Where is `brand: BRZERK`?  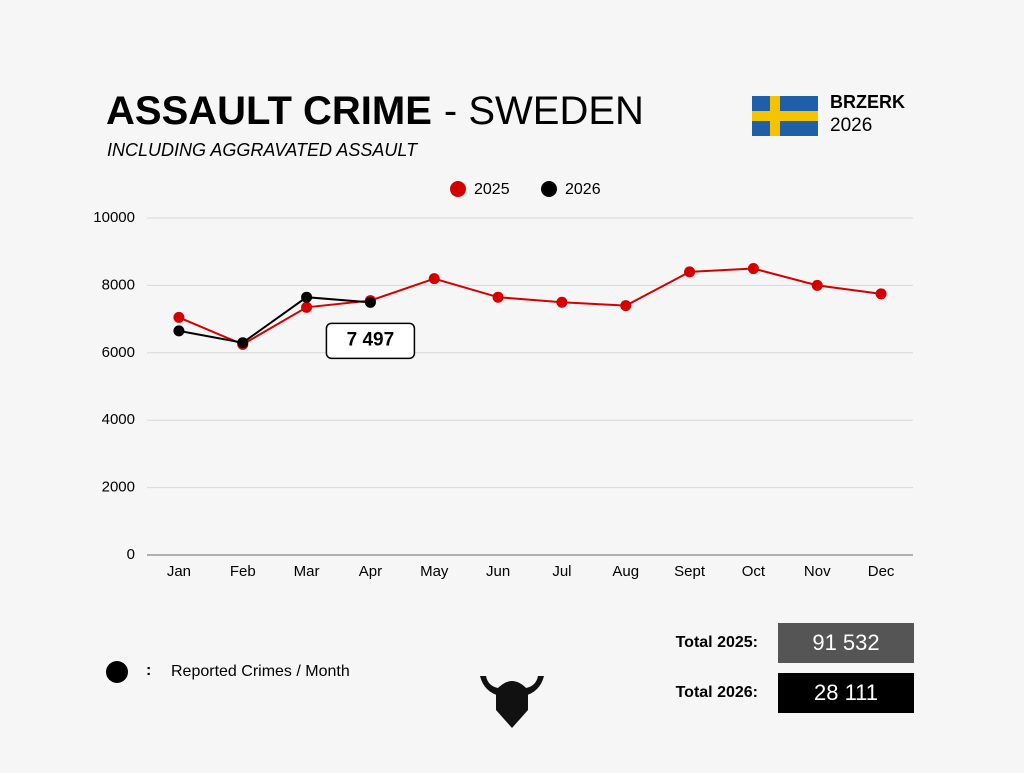 brand: BRZERK is located at coordinates (867, 102).